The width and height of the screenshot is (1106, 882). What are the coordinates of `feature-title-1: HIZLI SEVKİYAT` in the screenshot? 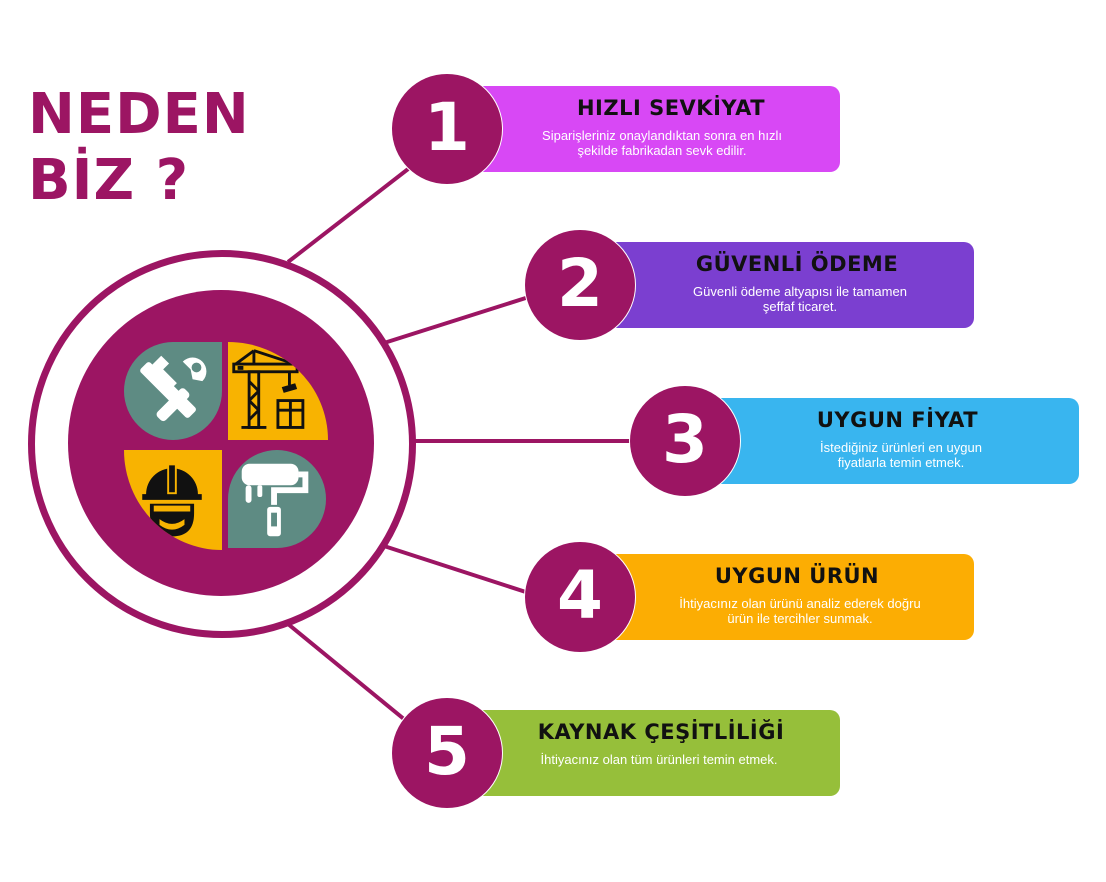 It's located at (671, 108).